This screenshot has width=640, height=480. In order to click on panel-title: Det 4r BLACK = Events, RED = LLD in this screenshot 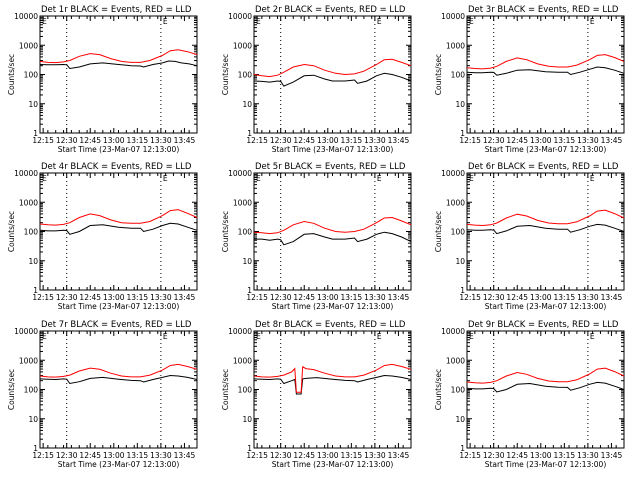, I will do `click(116, 167)`.